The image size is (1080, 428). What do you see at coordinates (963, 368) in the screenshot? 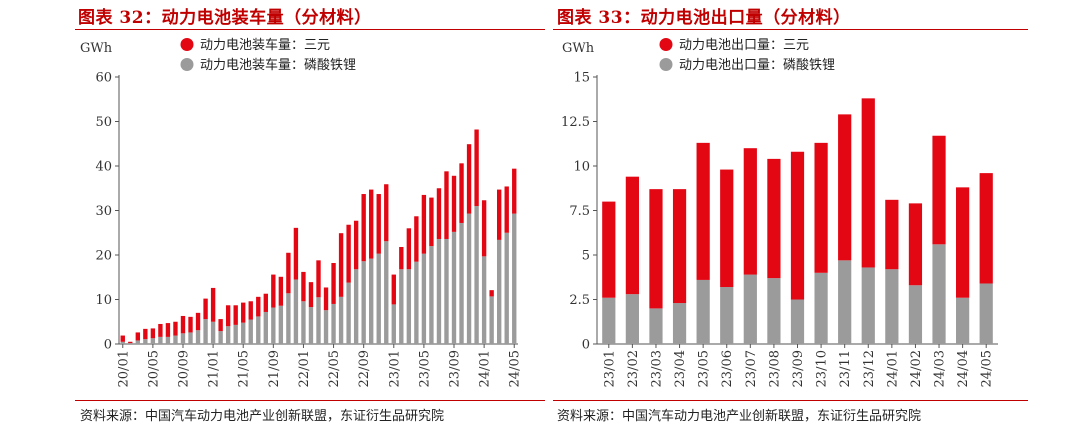
I see `x-tick-label-right: 24/04` at bounding box center [963, 368].